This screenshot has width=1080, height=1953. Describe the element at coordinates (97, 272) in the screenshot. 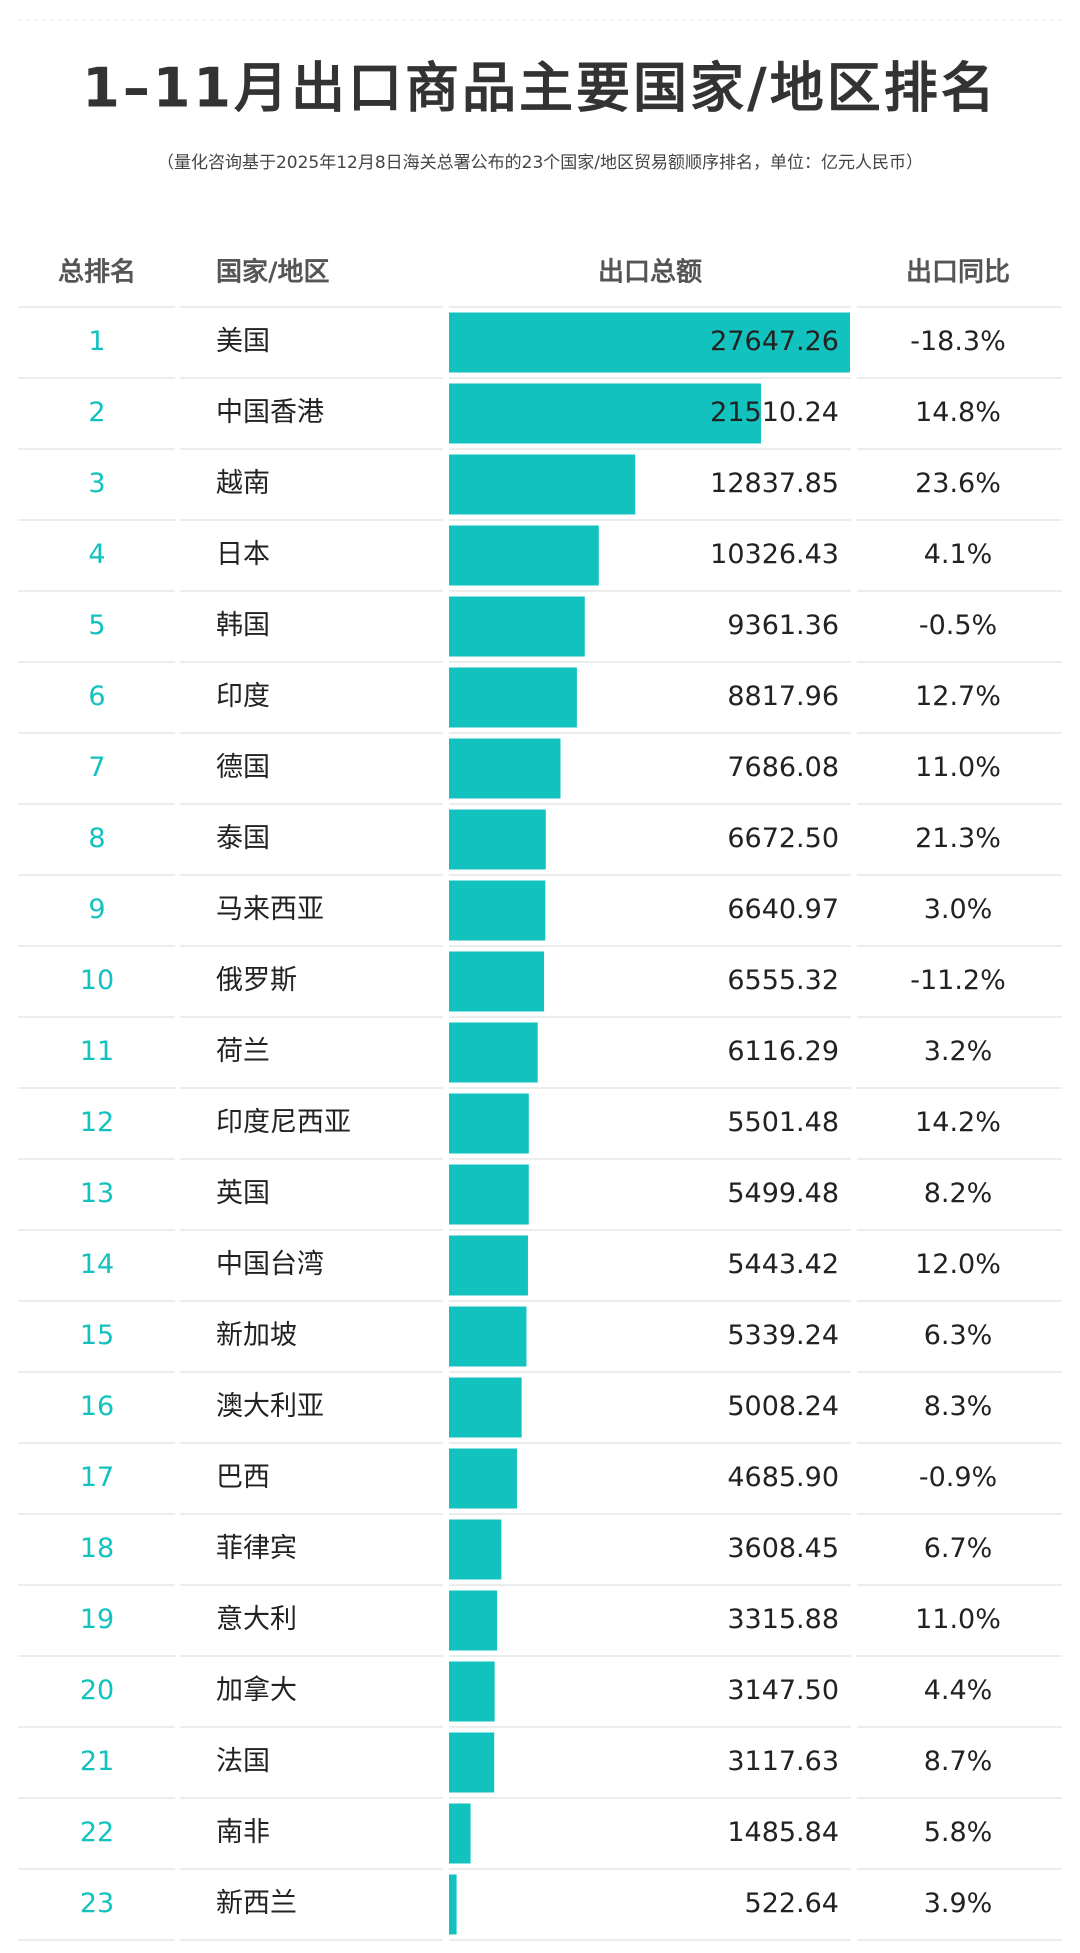

I see `column-header: 总排名` at that location.